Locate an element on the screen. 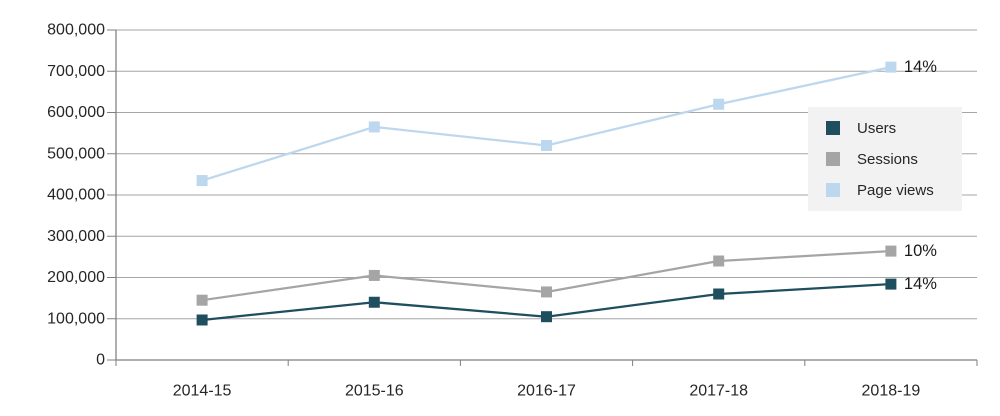  legend-label-page-views: Page views is located at coordinates (895, 190).